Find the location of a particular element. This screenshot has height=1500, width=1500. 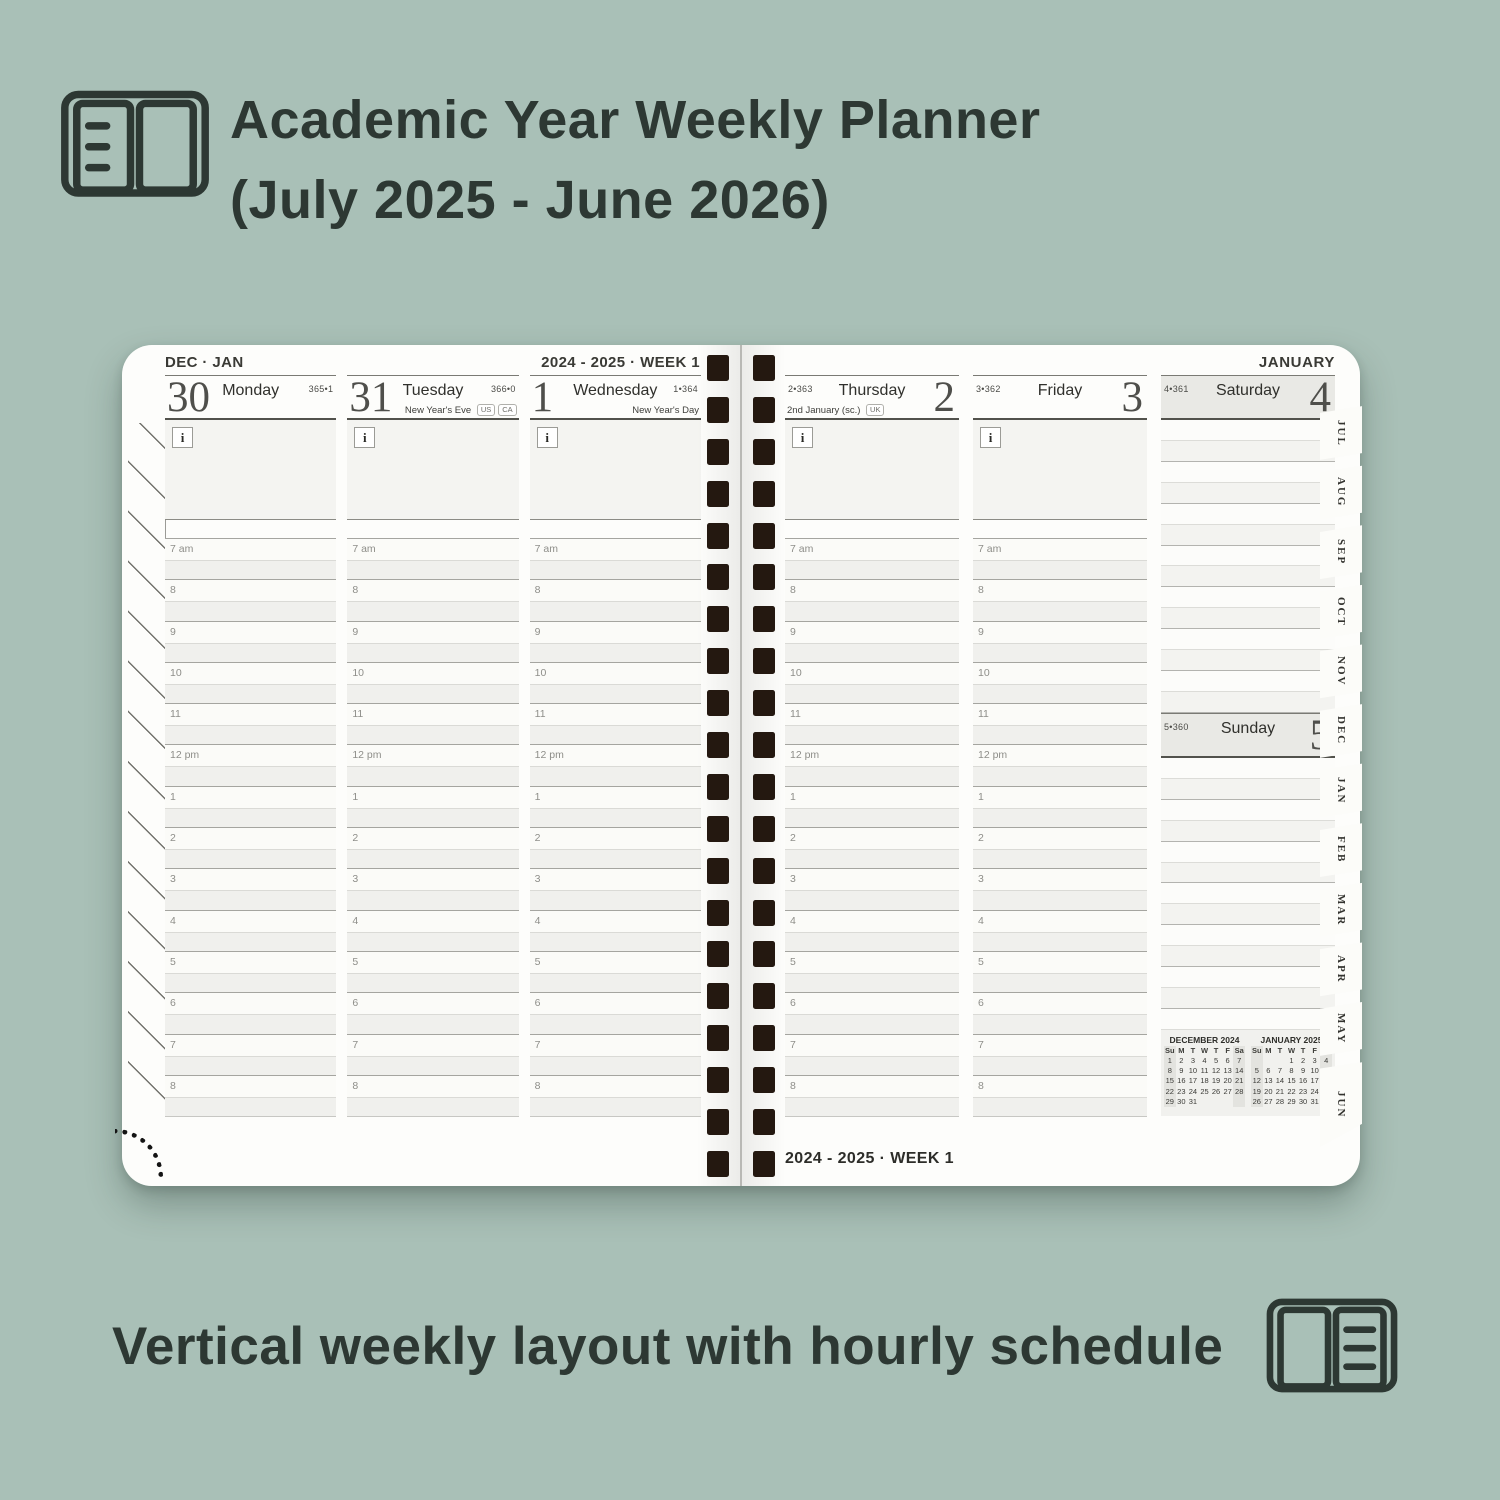

thursday-header: 2 Thursday 2•363 2nd January (sc.) UK is located at coordinates (872, 397).